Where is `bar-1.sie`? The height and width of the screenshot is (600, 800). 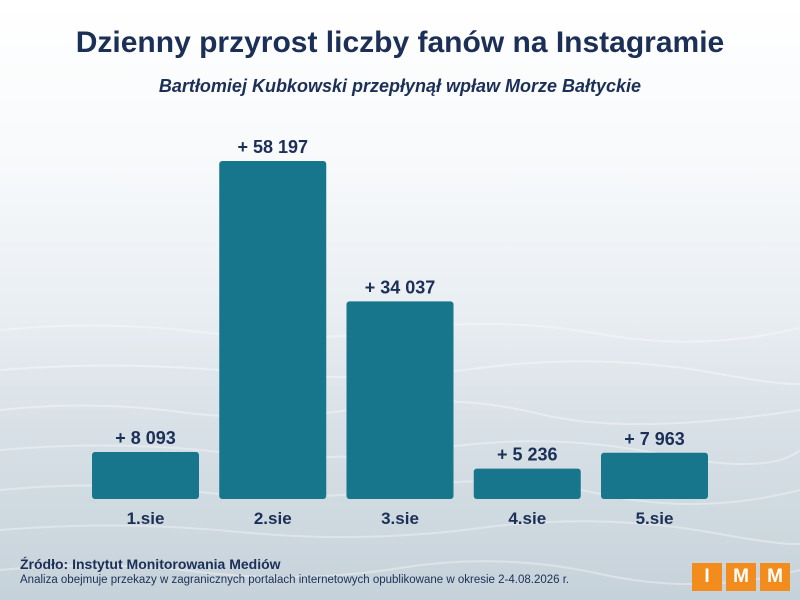
bar-1.sie is located at coordinates (145, 475).